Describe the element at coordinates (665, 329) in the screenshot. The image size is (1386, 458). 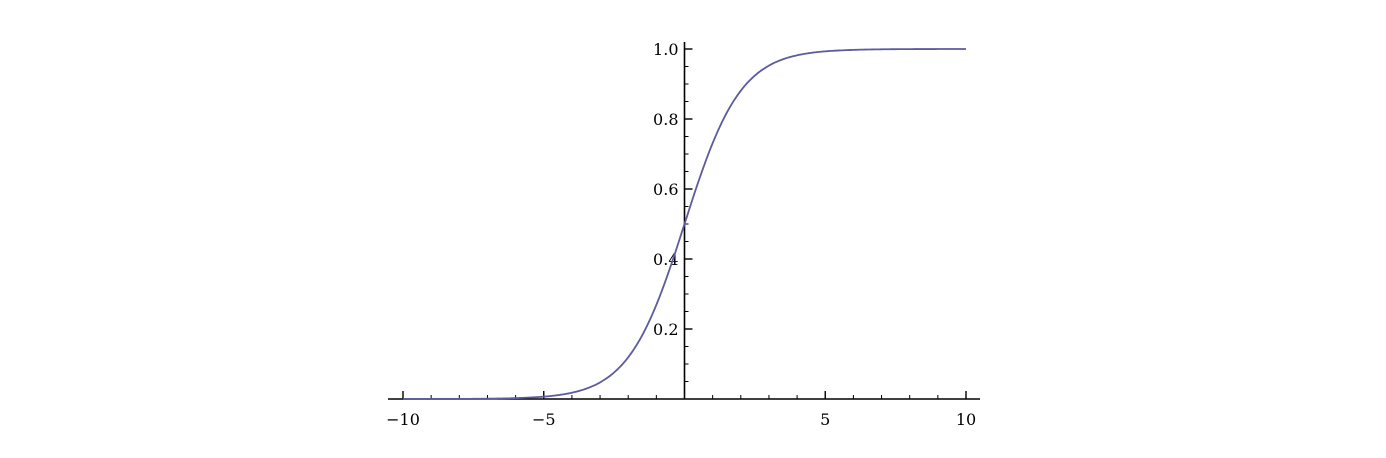
I see `y-tick-label: 0.2` at that location.